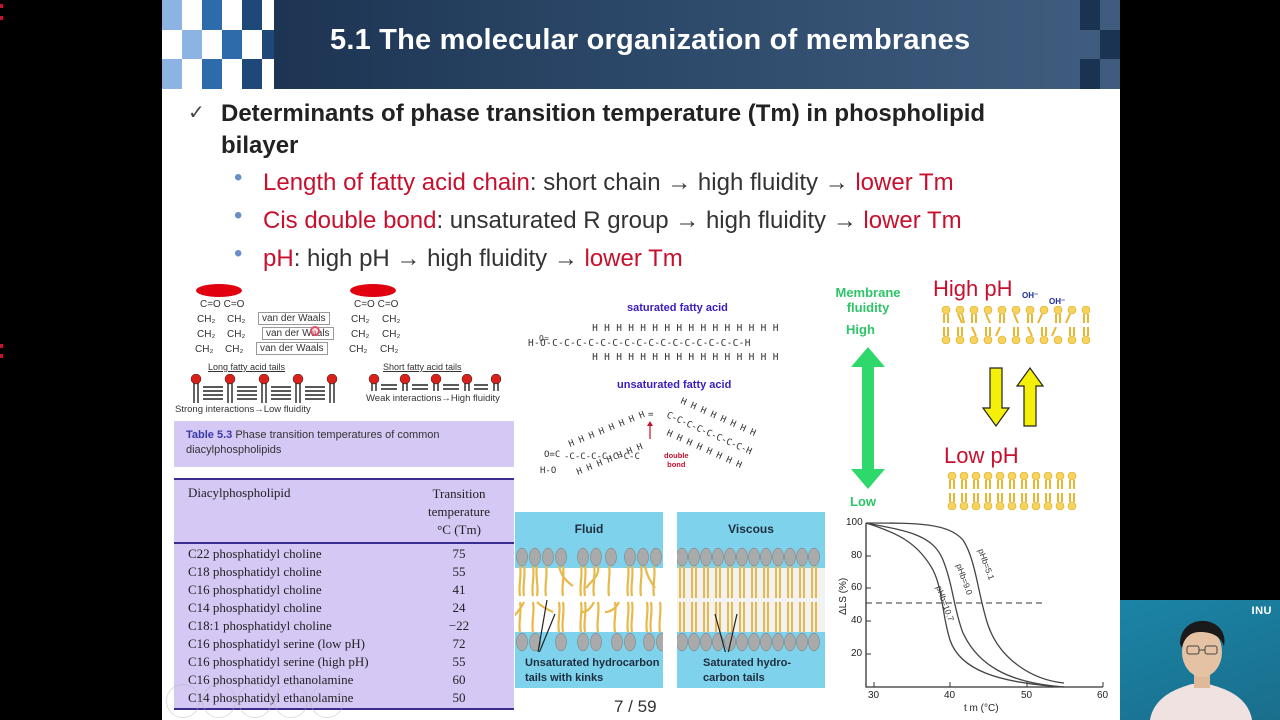 The image size is (1280, 720). I want to click on x-tick: 30, so click(874, 695).